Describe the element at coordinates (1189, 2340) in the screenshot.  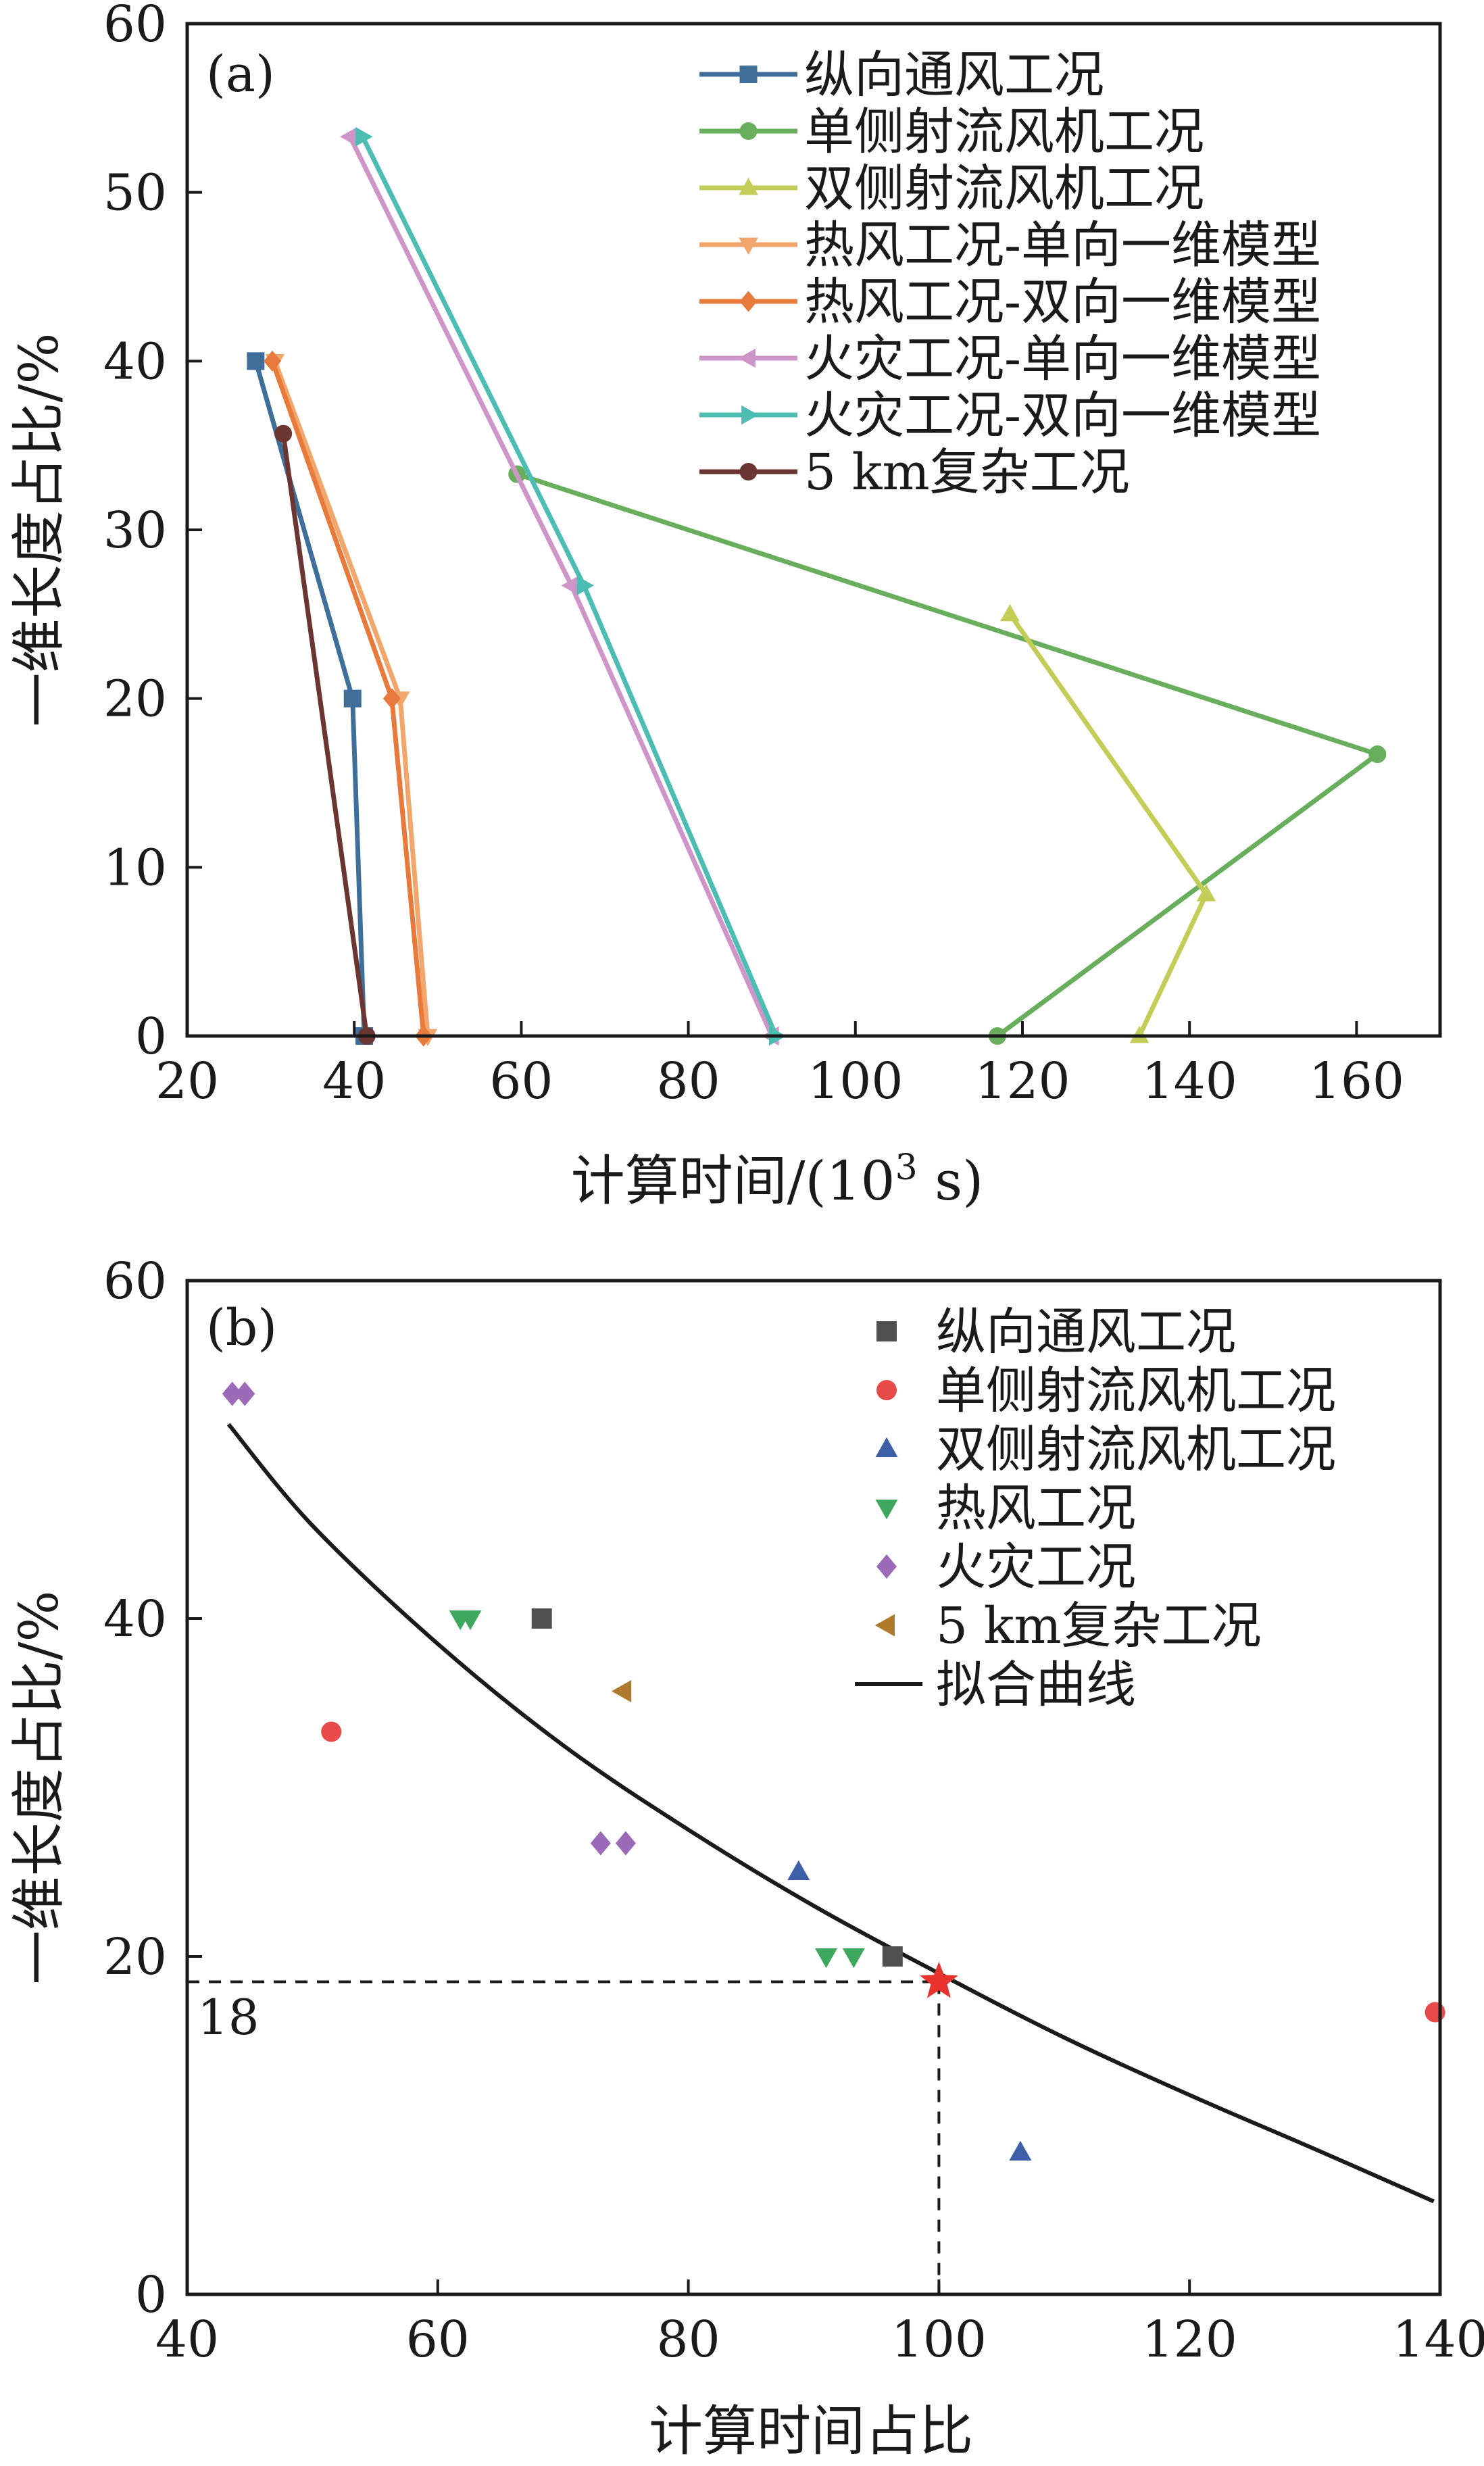
I see `panel-b-x-tick-label: 120` at that location.